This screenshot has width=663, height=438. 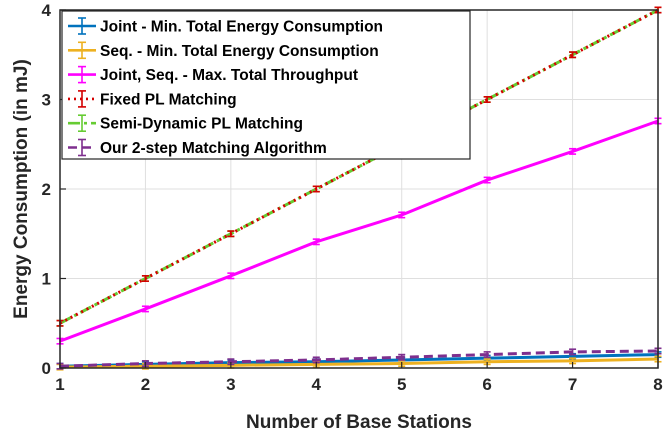 What do you see at coordinates (317, 384) in the screenshot?
I see `x-tick-label: 4` at bounding box center [317, 384].